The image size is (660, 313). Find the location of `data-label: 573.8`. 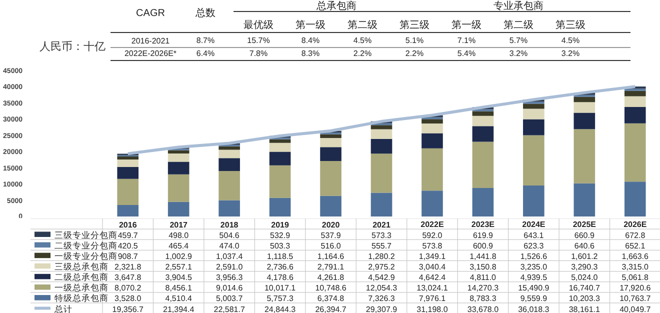

data-label: 573.8 is located at coordinates (432, 245).